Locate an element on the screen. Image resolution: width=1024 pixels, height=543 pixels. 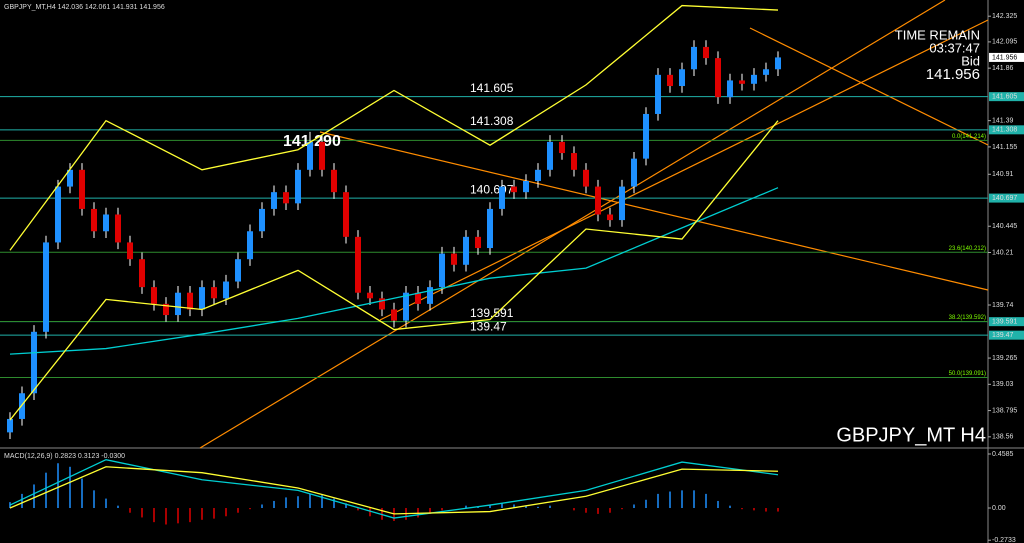
bid-value: 141.956 is located at coordinates (953, 74).